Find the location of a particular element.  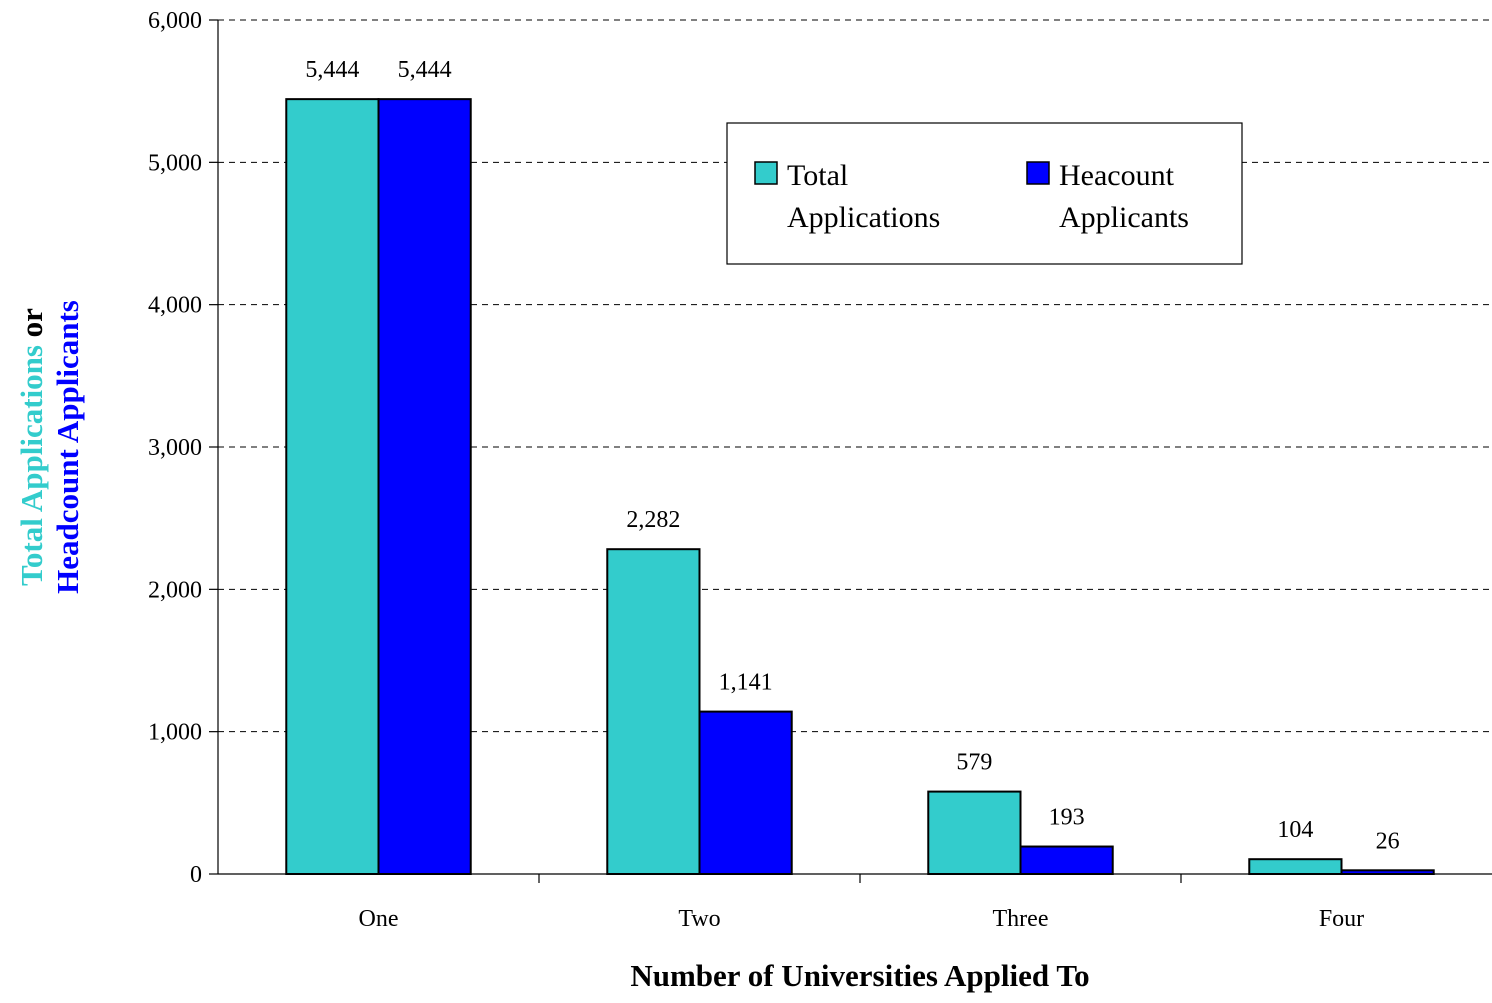

y-axis-title-line1: Total Applications or is located at coordinates (31, 447).